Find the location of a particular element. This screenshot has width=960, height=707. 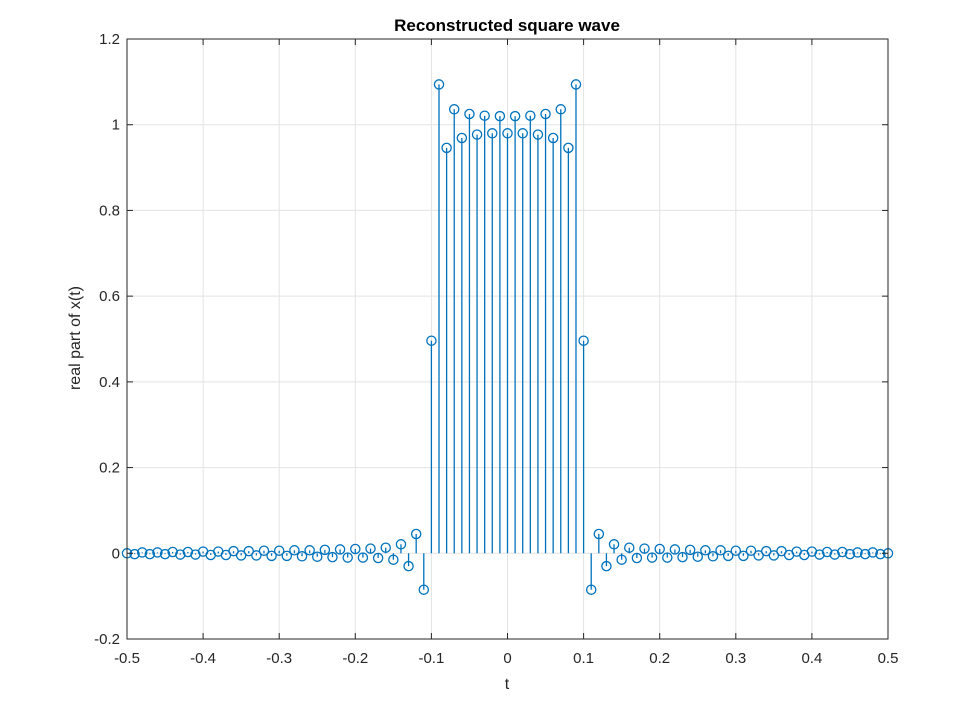

x-tick-label: 0.1 is located at coordinates (583, 658).